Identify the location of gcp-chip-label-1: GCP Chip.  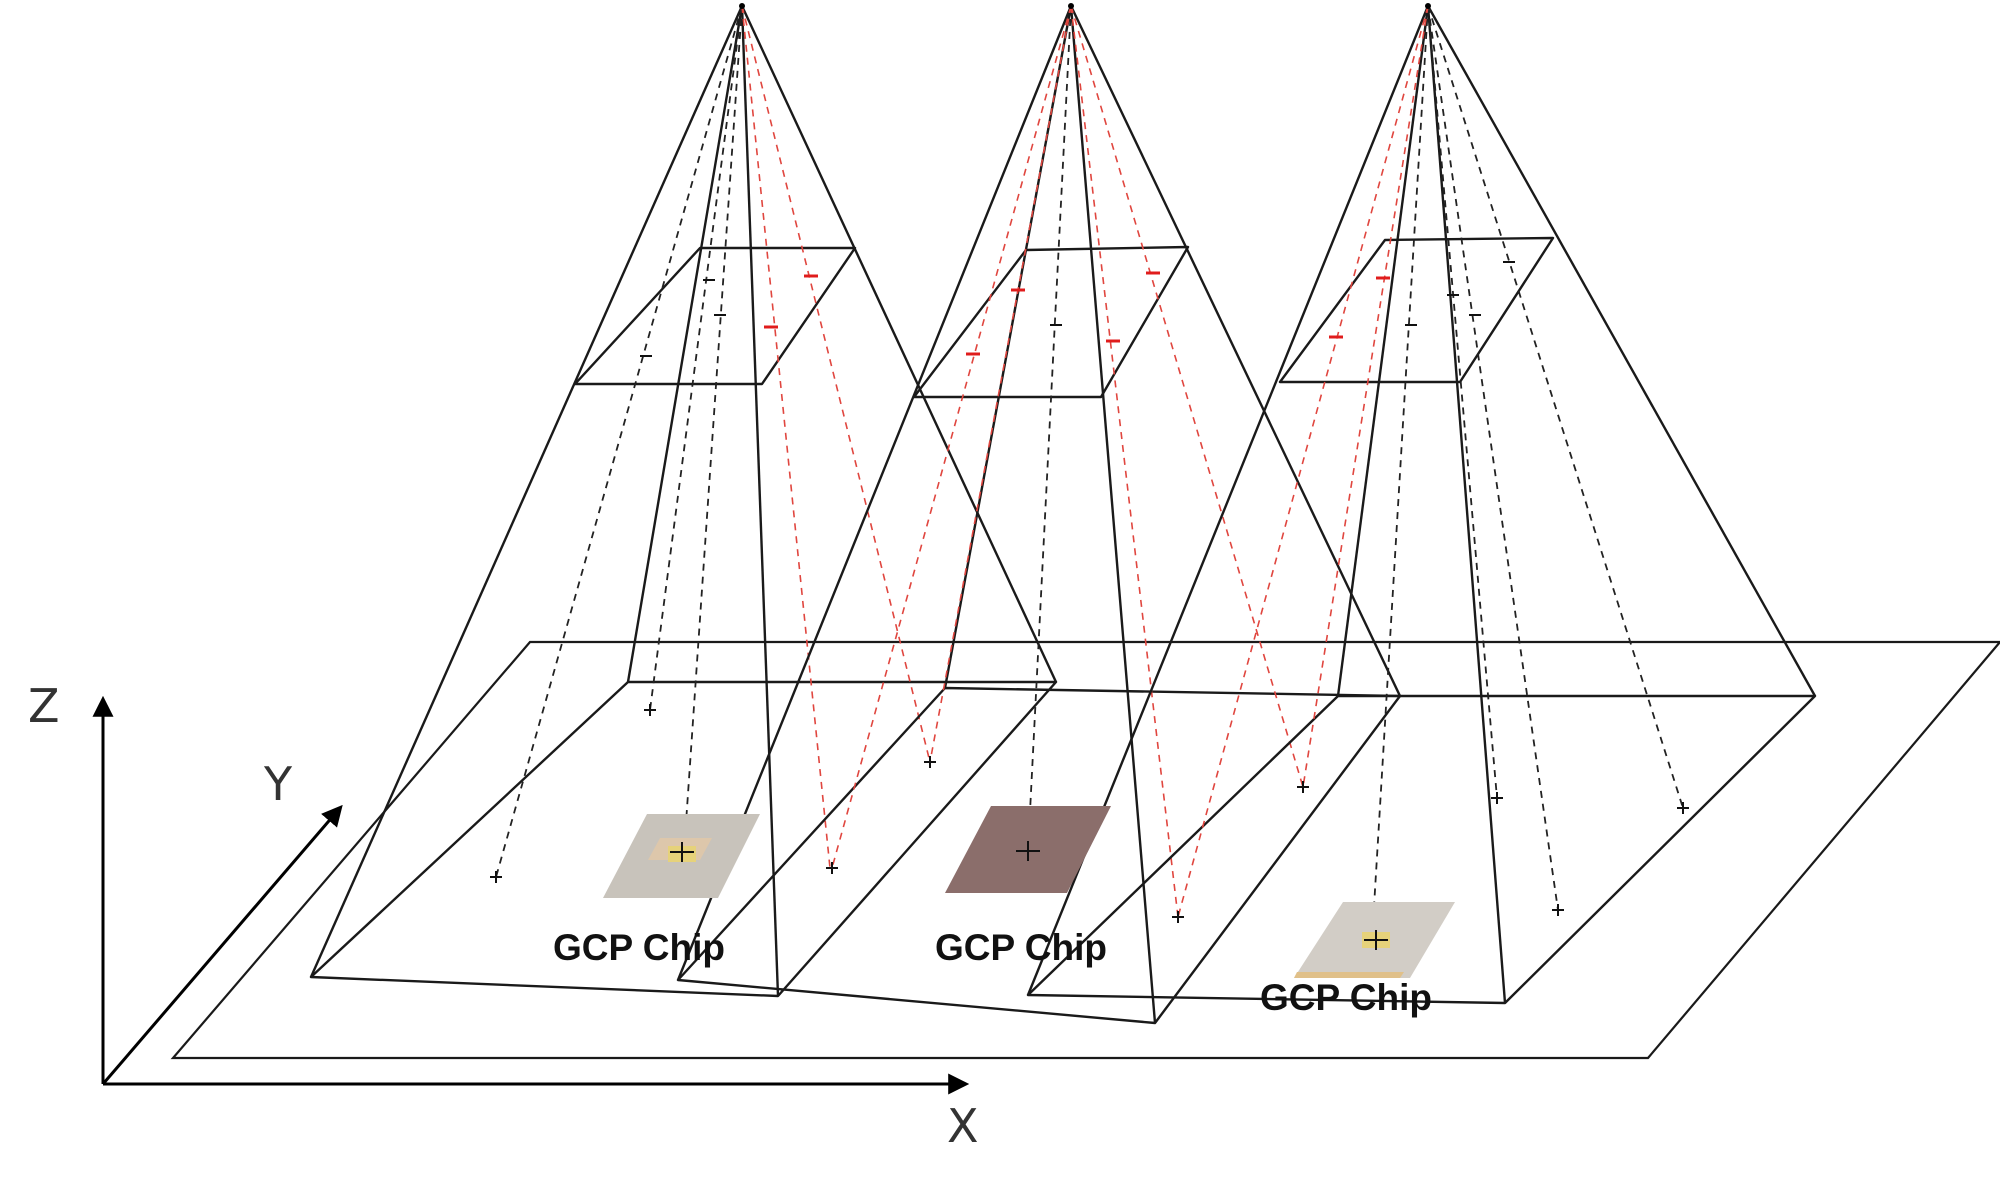
(639, 947).